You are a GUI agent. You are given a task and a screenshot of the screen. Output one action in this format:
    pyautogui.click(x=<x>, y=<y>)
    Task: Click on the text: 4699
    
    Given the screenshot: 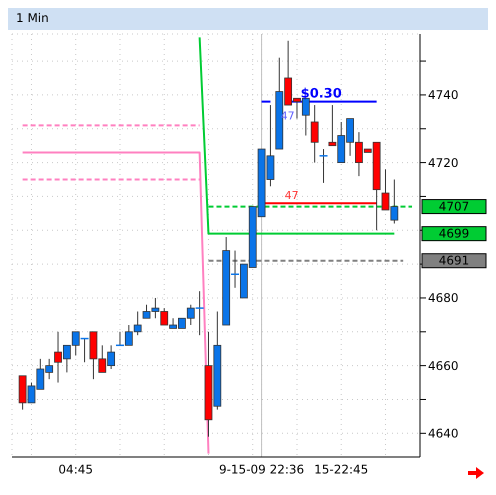 What is the action you would take?
    pyautogui.click(x=454, y=233)
    